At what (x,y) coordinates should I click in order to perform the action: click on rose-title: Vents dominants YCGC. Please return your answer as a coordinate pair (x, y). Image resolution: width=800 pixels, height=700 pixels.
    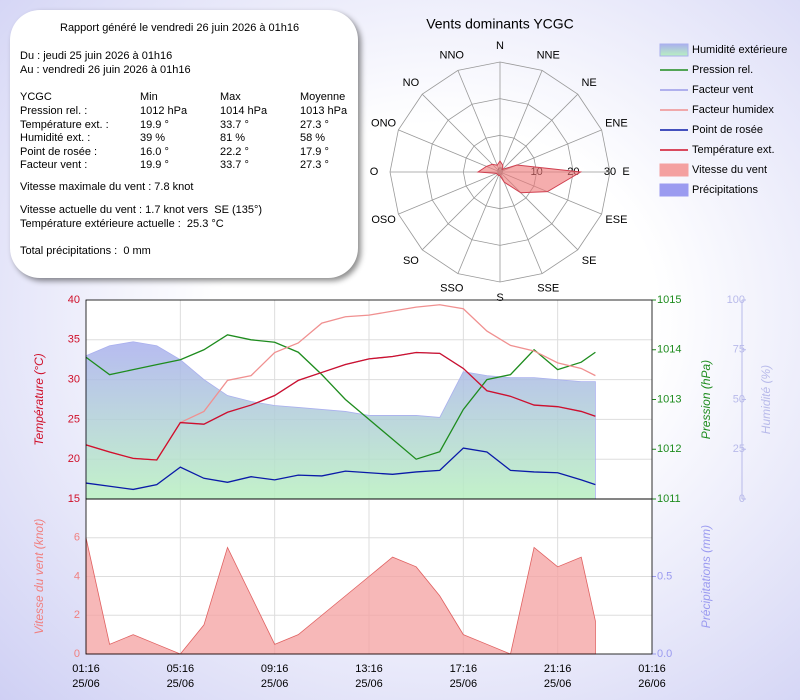
    Looking at the image, I should click on (500, 24).